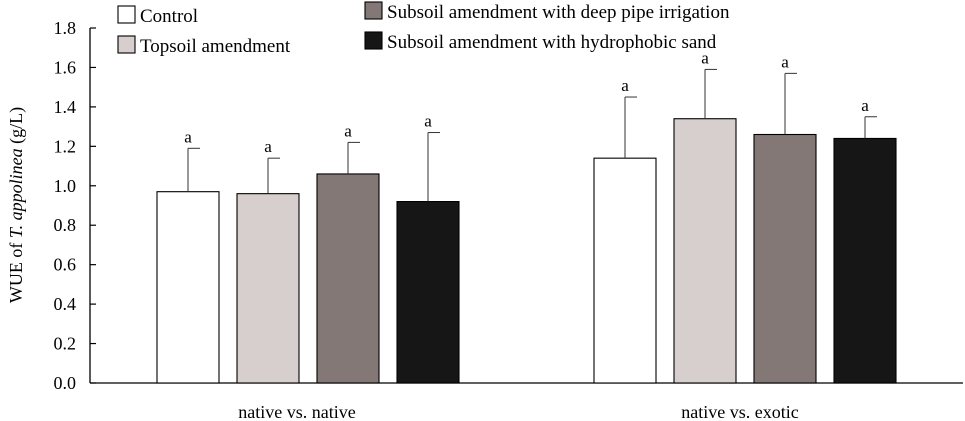 Image resolution: width=965 pixels, height=421 pixels. I want to click on y-ticks: 0.0 0.2 0.4 0.6 0.8 1.0 1.2 1.4 1.6 1.8, so click(75, 205).